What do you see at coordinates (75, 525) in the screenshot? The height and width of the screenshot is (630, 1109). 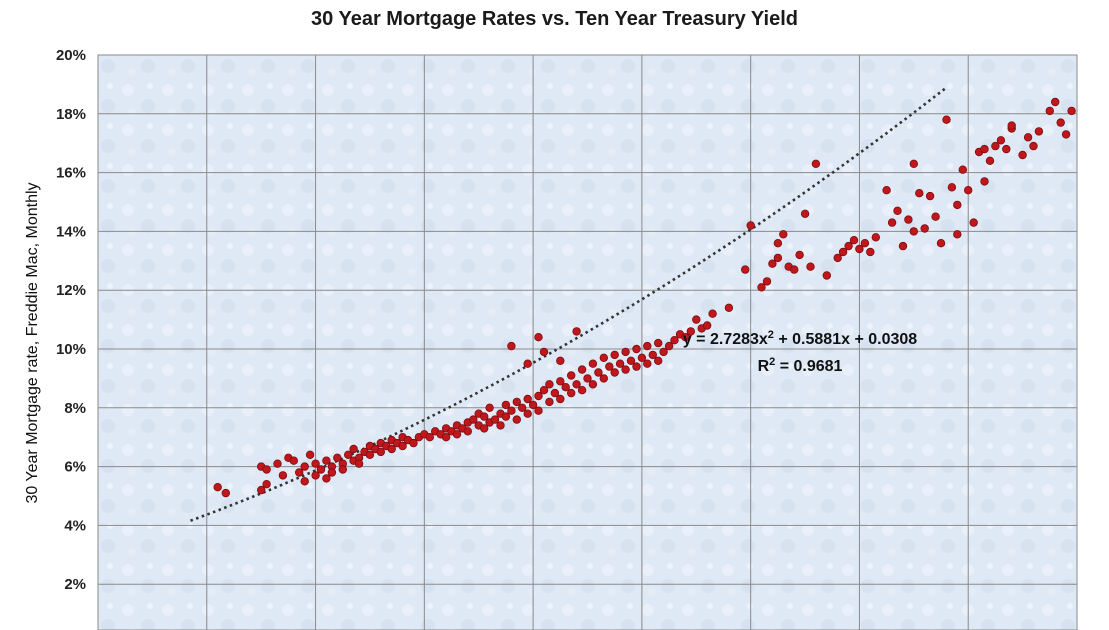 I see `y-tick-label: 4%` at bounding box center [75, 525].